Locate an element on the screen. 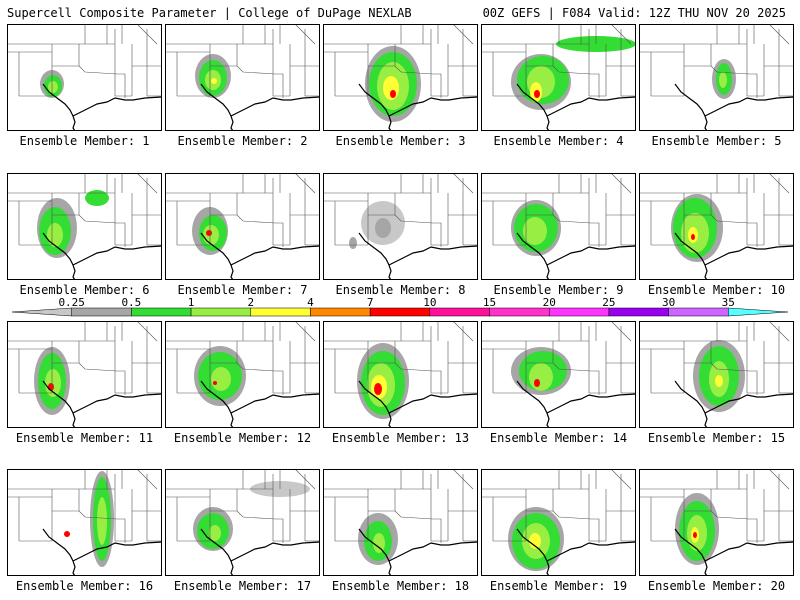  member-caption: Ensemble Member: 11 is located at coordinates (84, 438).